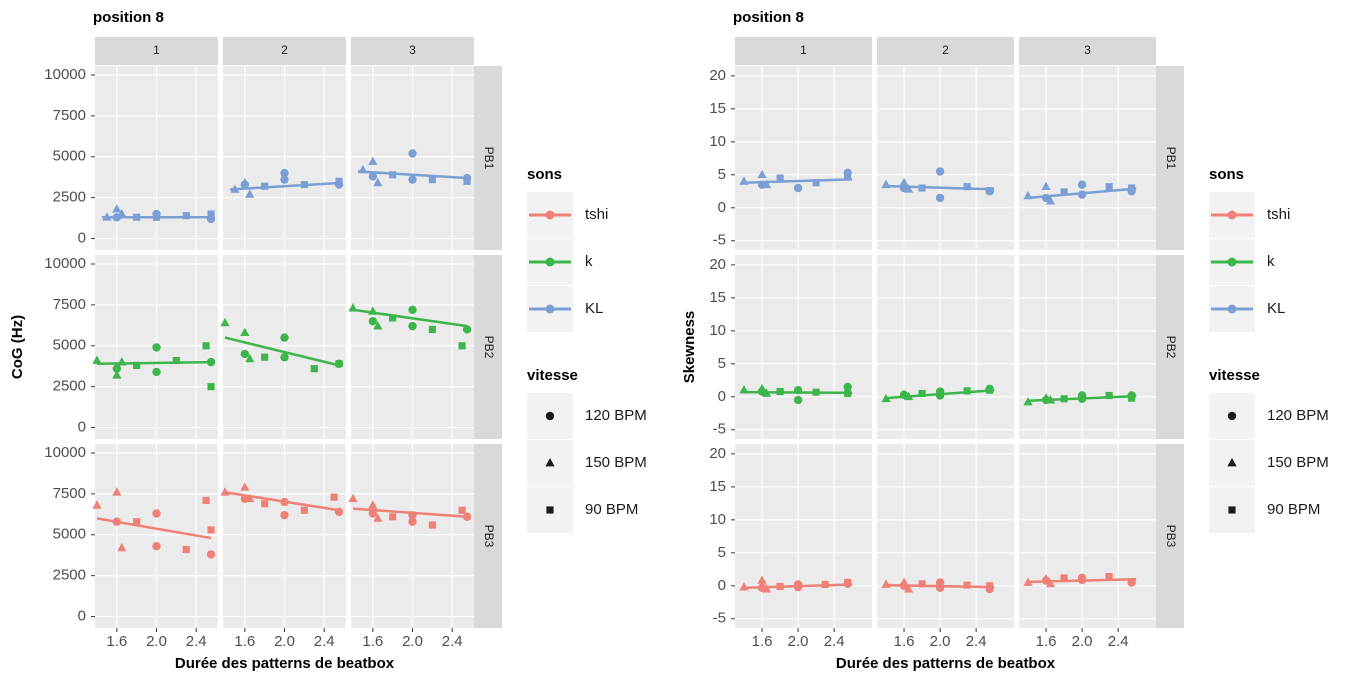  What do you see at coordinates (904, 641) in the screenshot?
I see `x-tick-label: 1.6` at bounding box center [904, 641].